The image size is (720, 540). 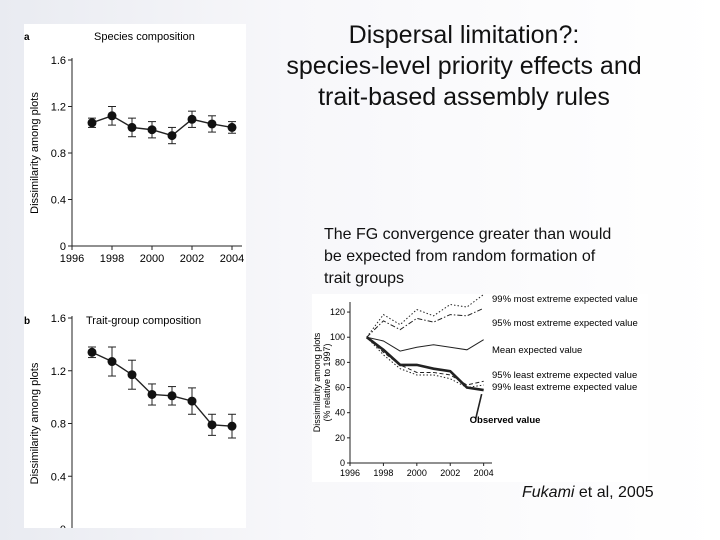 What do you see at coordinates (27, 37) in the screenshot?
I see `panel-letter: a` at bounding box center [27, 37].